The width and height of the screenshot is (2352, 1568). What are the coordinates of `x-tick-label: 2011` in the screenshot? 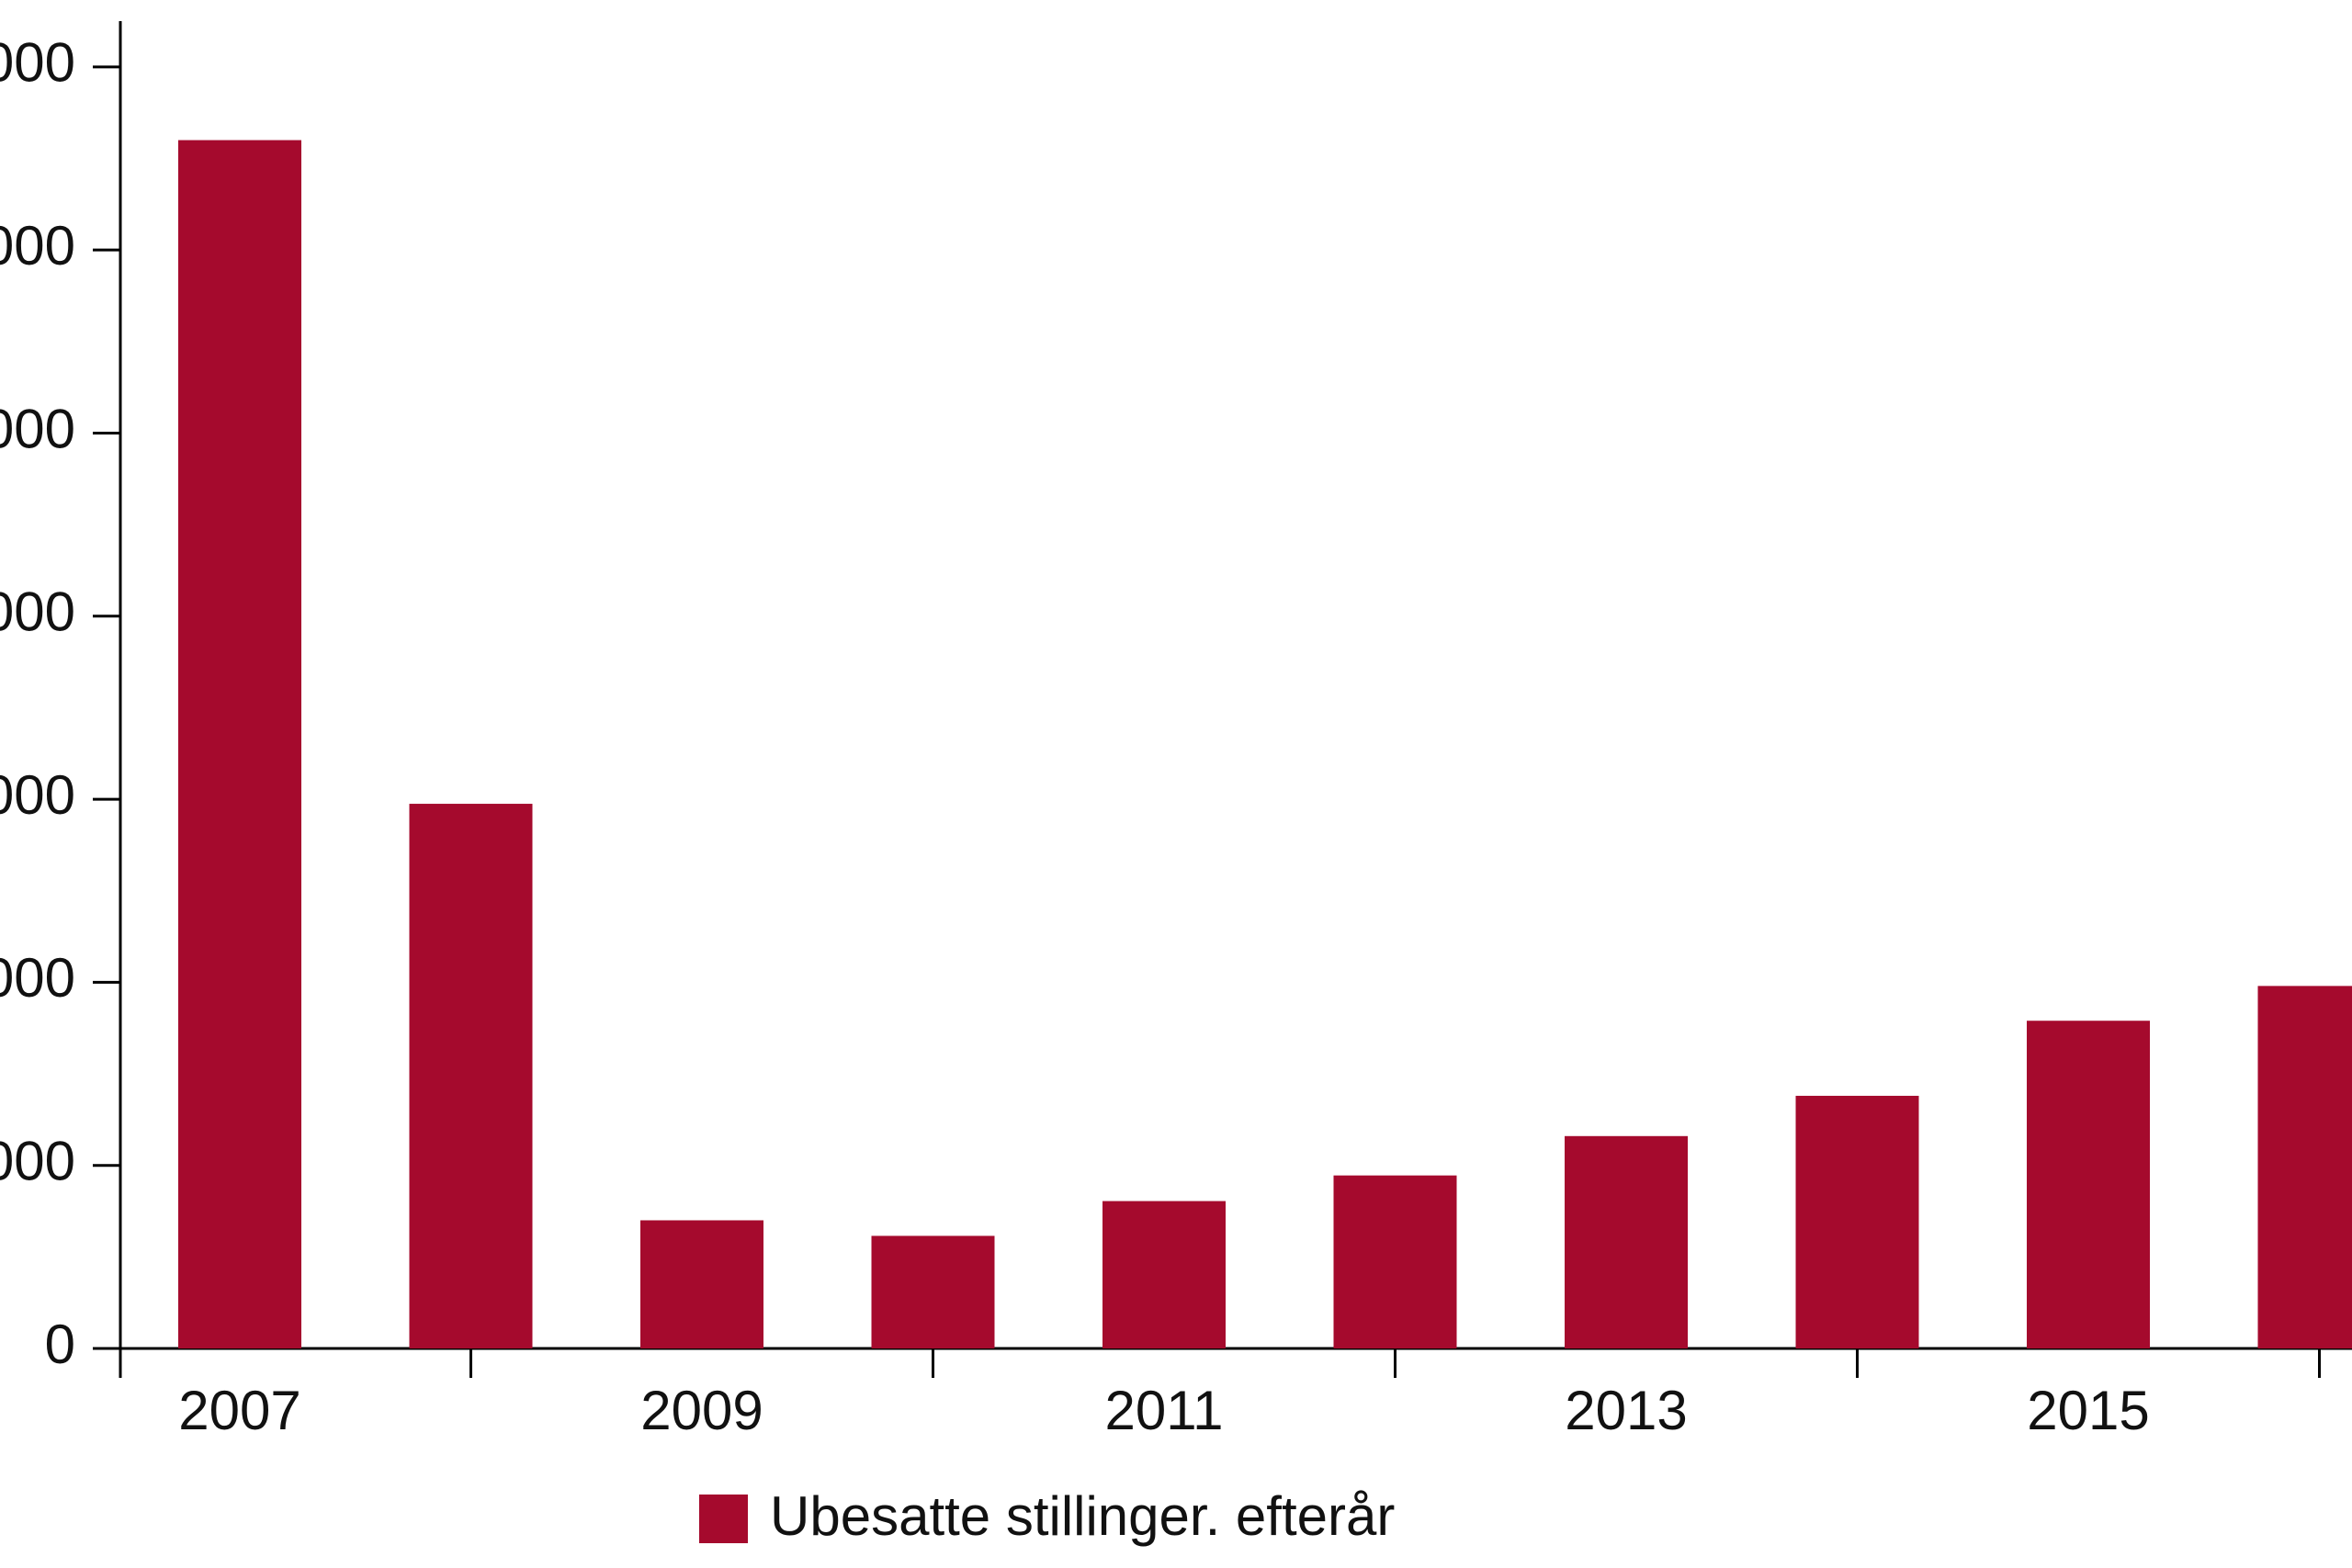 It's located at (1163, 1411).